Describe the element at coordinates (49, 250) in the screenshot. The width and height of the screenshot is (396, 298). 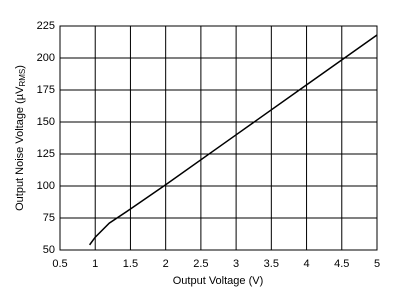
I see `y-tick-label: 50` at that location.